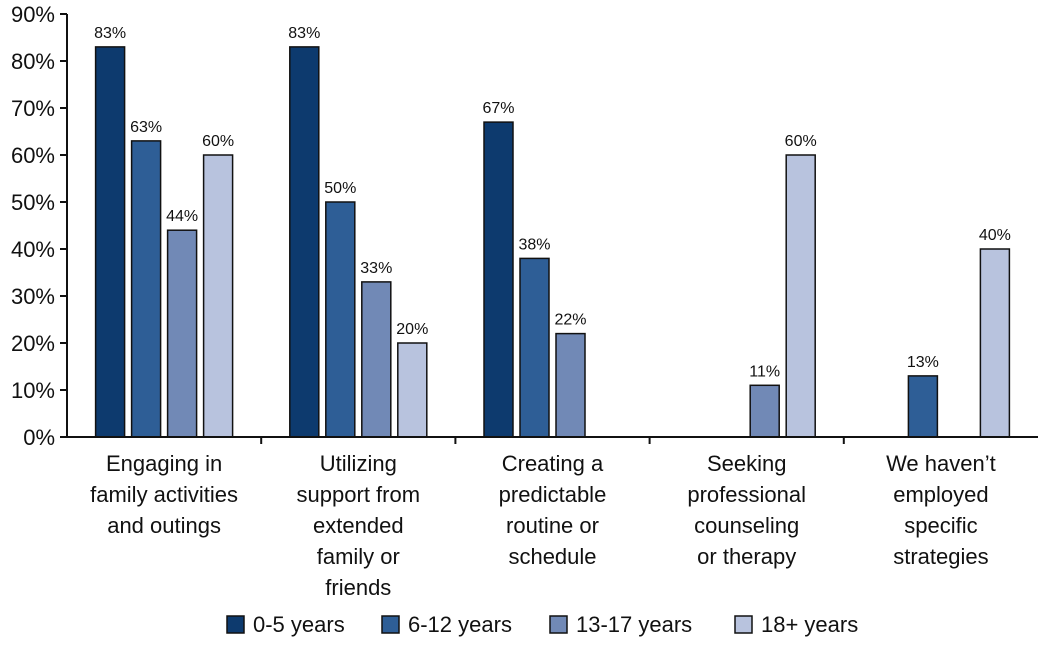  What do you see at coordinates (33, 61) in the screenshot?
I see `y-tick-label: 80%` at bounding box center [33, 61].